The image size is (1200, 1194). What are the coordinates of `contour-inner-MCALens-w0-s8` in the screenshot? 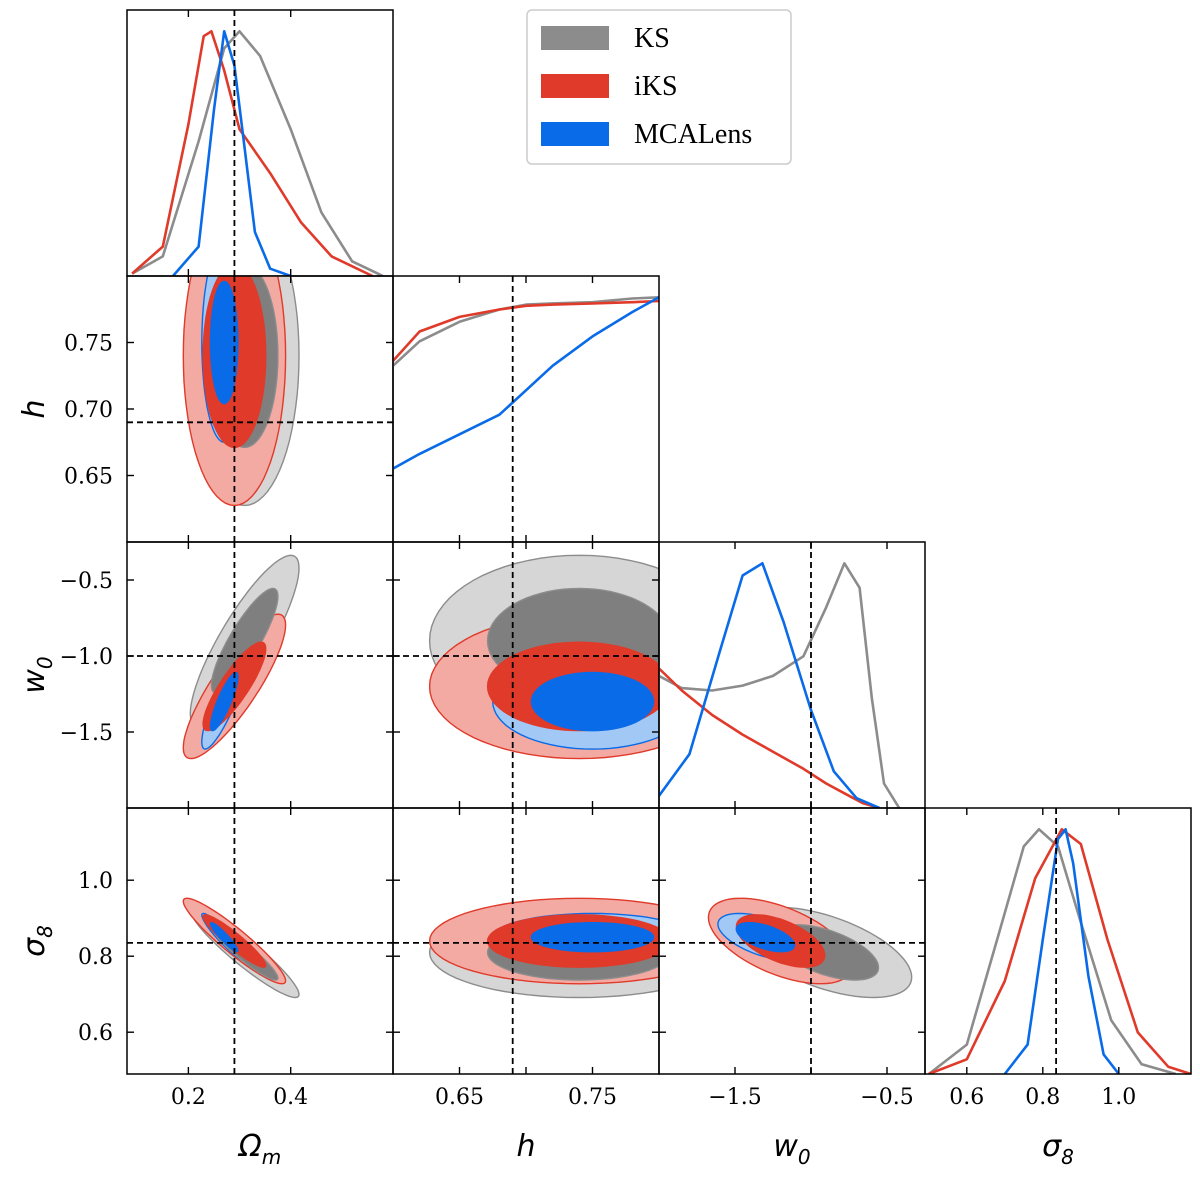 It's located at (765, 937).